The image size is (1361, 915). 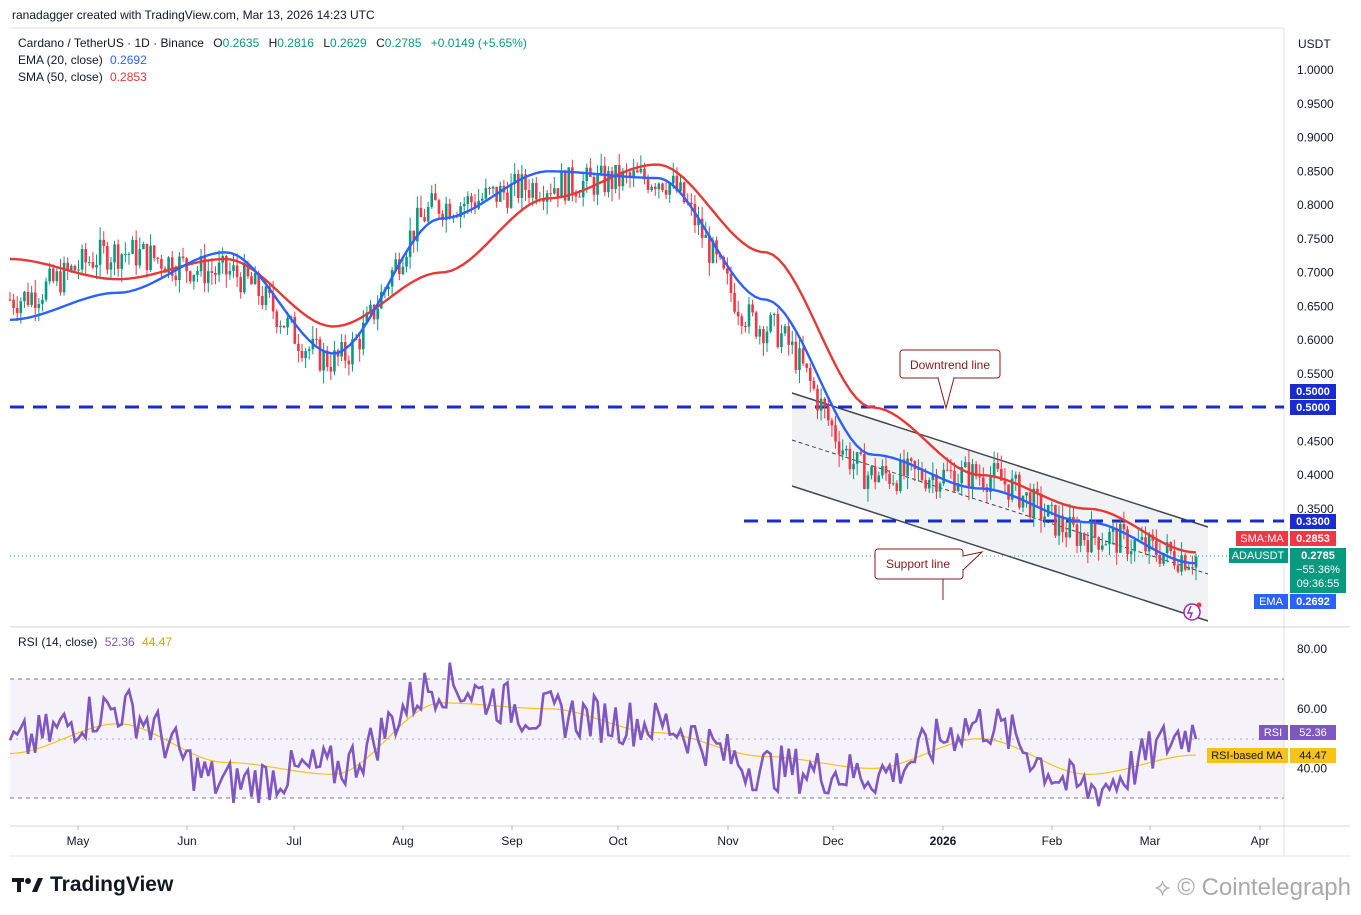 What do you see at coordinates (618, 841) in the screenshot?
I see `time-tick-label: Oct` at bounding box center [618, 841].